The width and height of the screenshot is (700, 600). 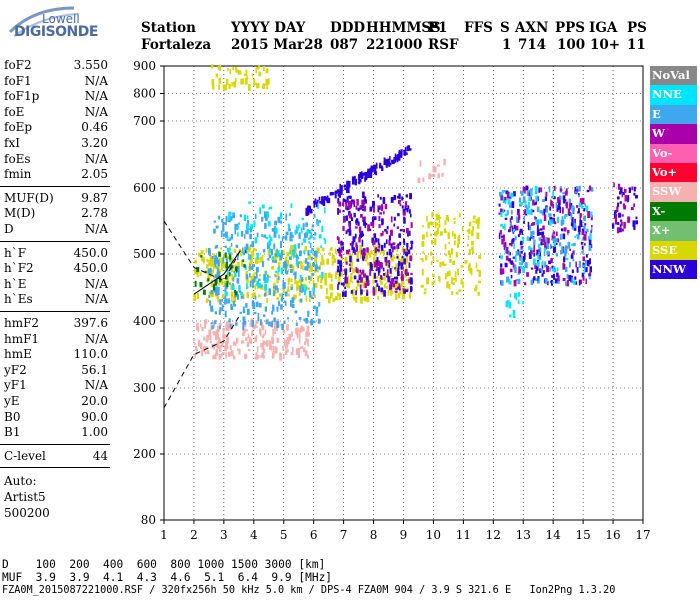 What do you see at coordinates (438, 28) in the screenshot?
I see `header-p1-label: P1` at bounding box center [438, 28].